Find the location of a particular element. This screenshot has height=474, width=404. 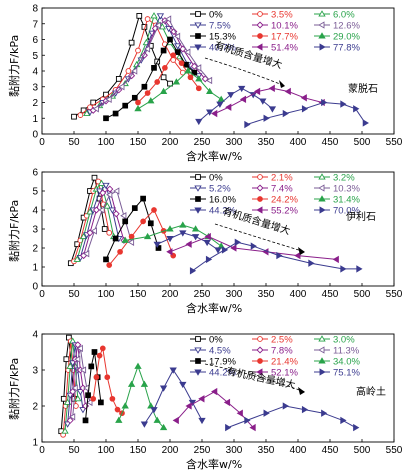

x-tick-label: 150 is located at coordinates (138, 450).